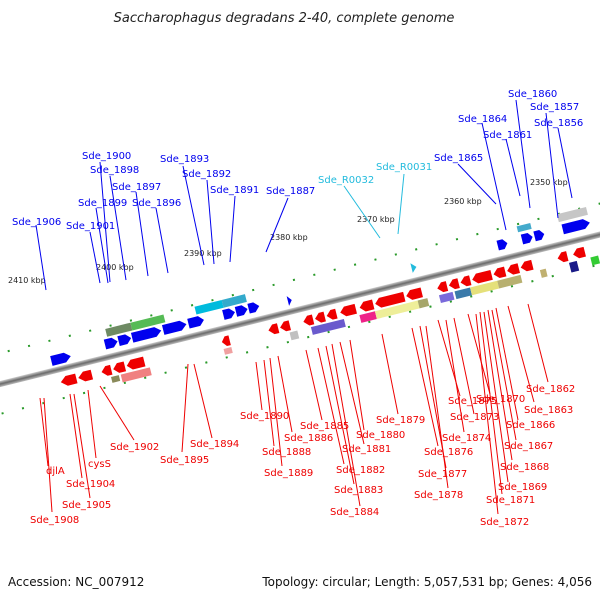  What do you see at coordinates (507, 135) in the screenshot?
I see `gene-label: Sde_1861` at bounding box center [507, 135].